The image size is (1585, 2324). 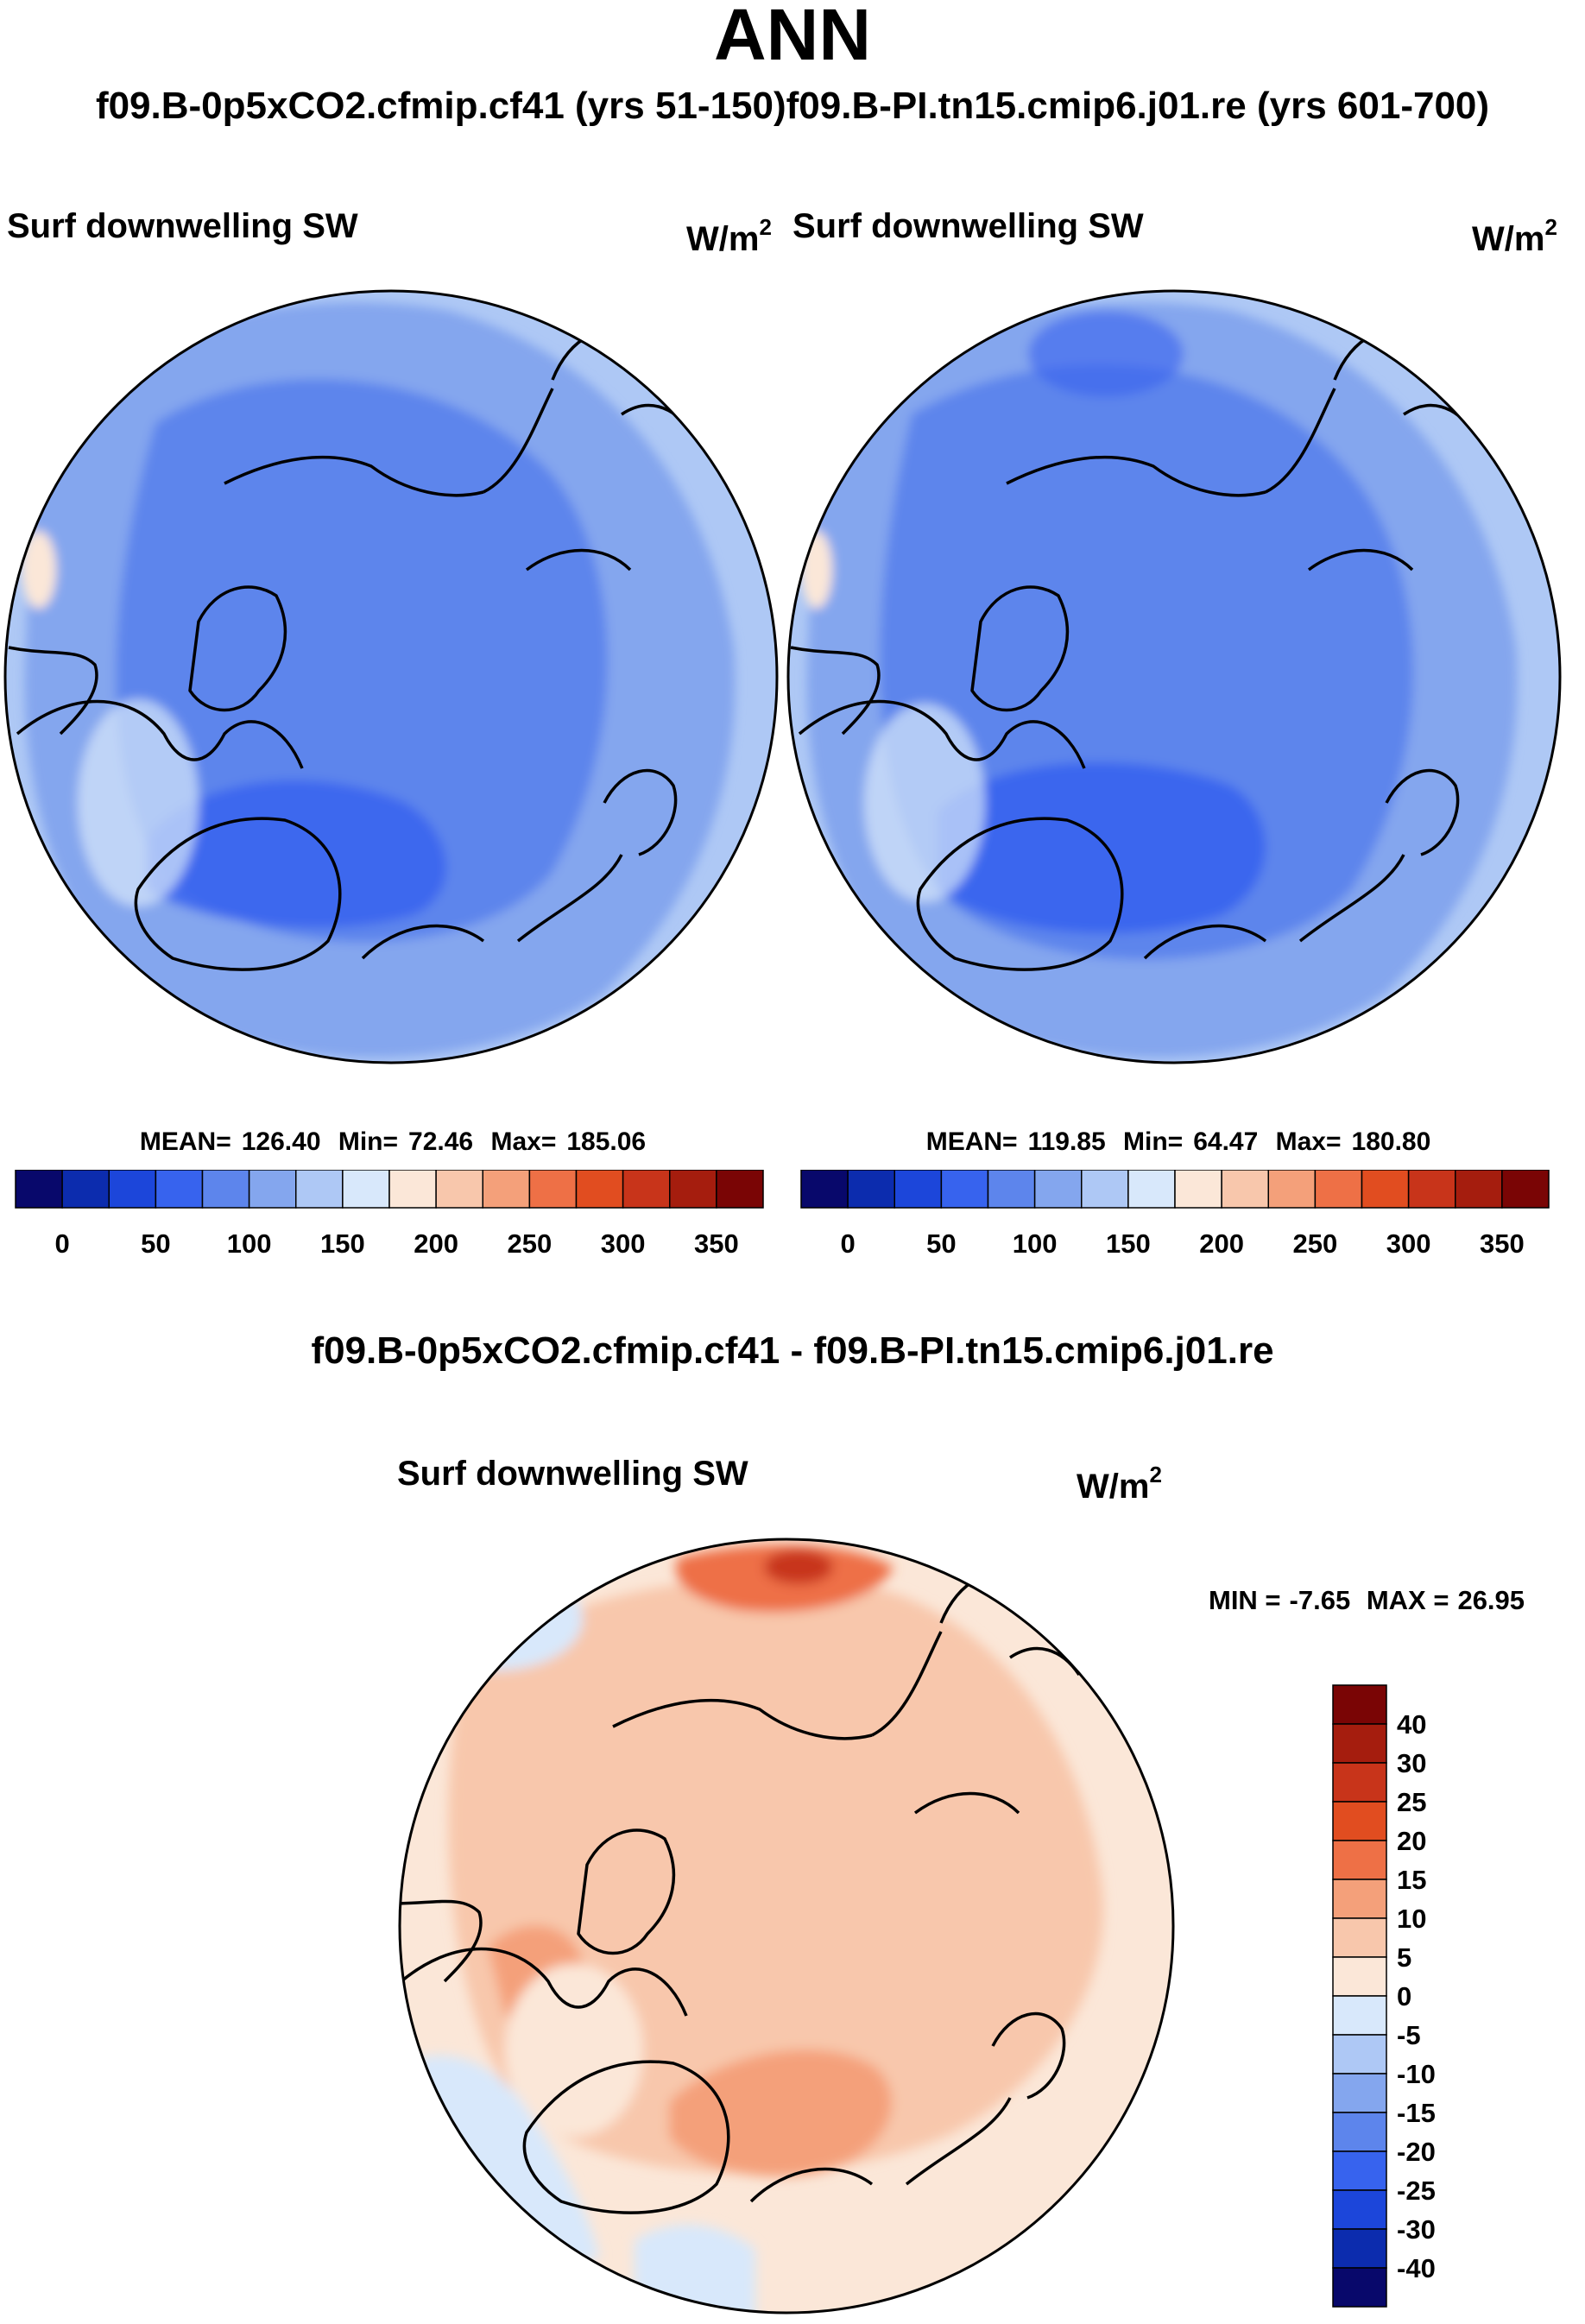 What do you see at coordinates (924, 803) in the screenshot?
I see `panel2-field-greenland` at bounding box center [924, 803].